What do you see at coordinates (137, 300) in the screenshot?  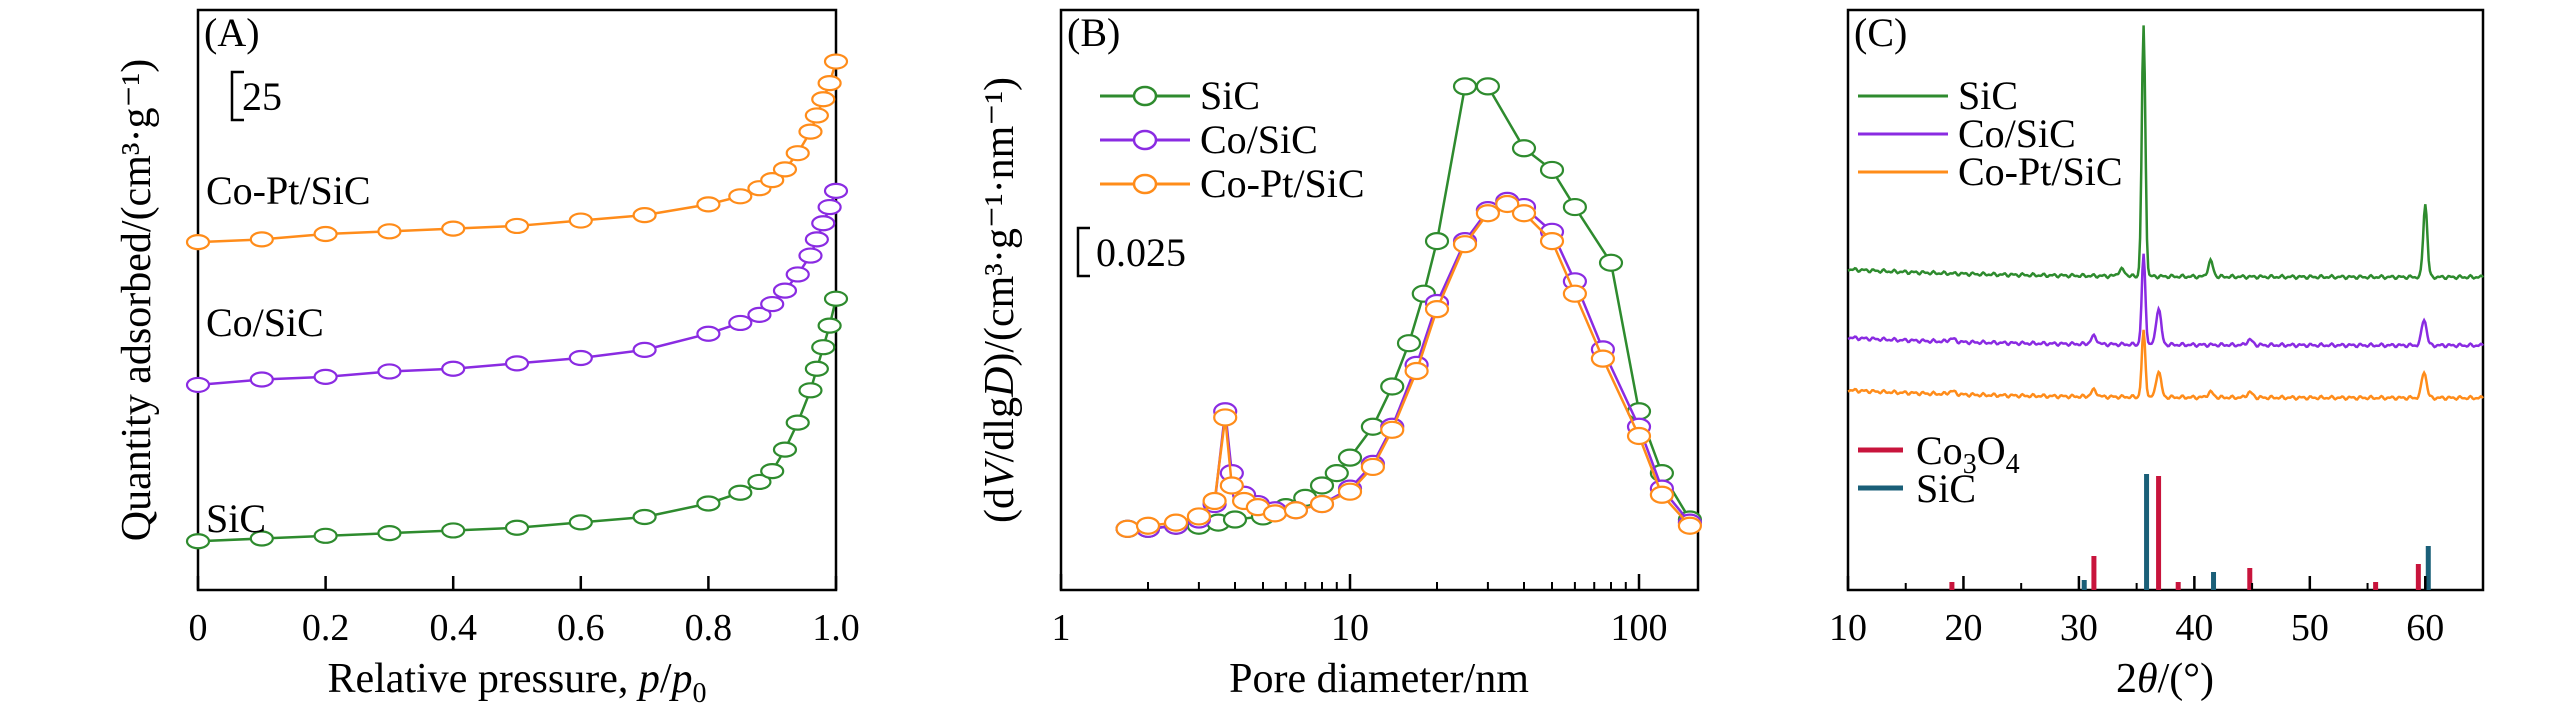 I see `panel-a-y-axis-title: Quantity adsorbed/(cm³·g⁻¹)` at bounding box center [137, 300].